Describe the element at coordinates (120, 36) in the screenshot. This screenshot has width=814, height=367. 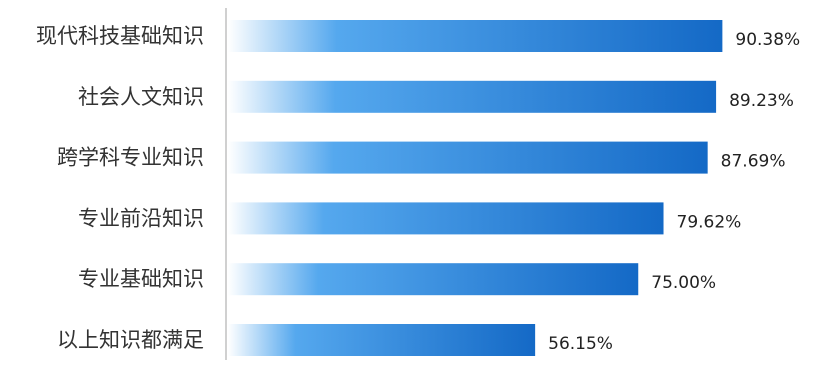
I see `category-label: 现代科技基础知识` at that location.